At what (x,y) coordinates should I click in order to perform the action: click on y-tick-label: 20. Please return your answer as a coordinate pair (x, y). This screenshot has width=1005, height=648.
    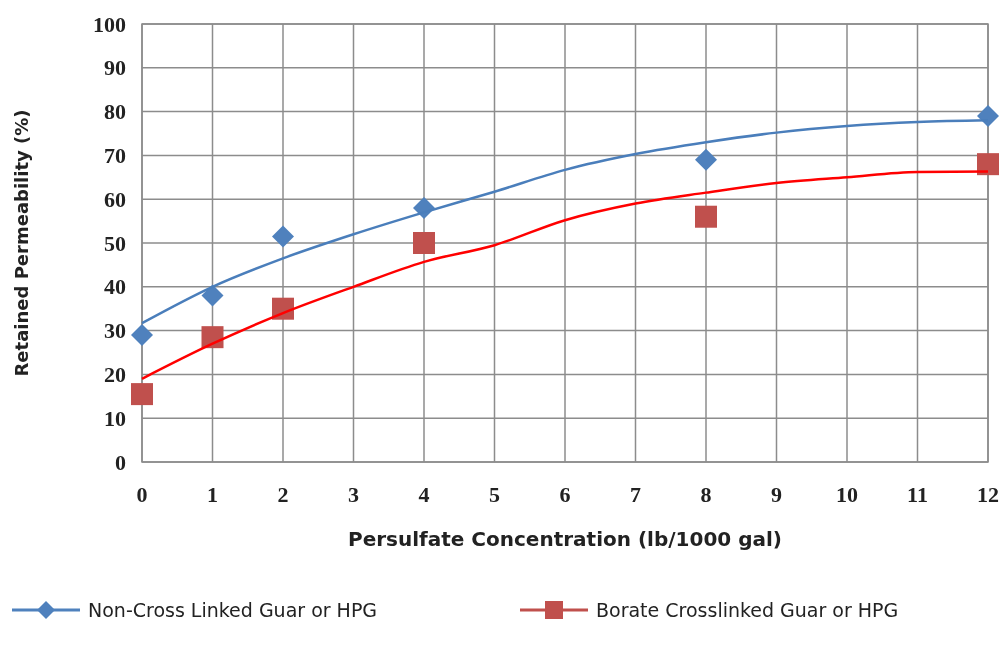
    Looking at the image, I should click on (115, 374).